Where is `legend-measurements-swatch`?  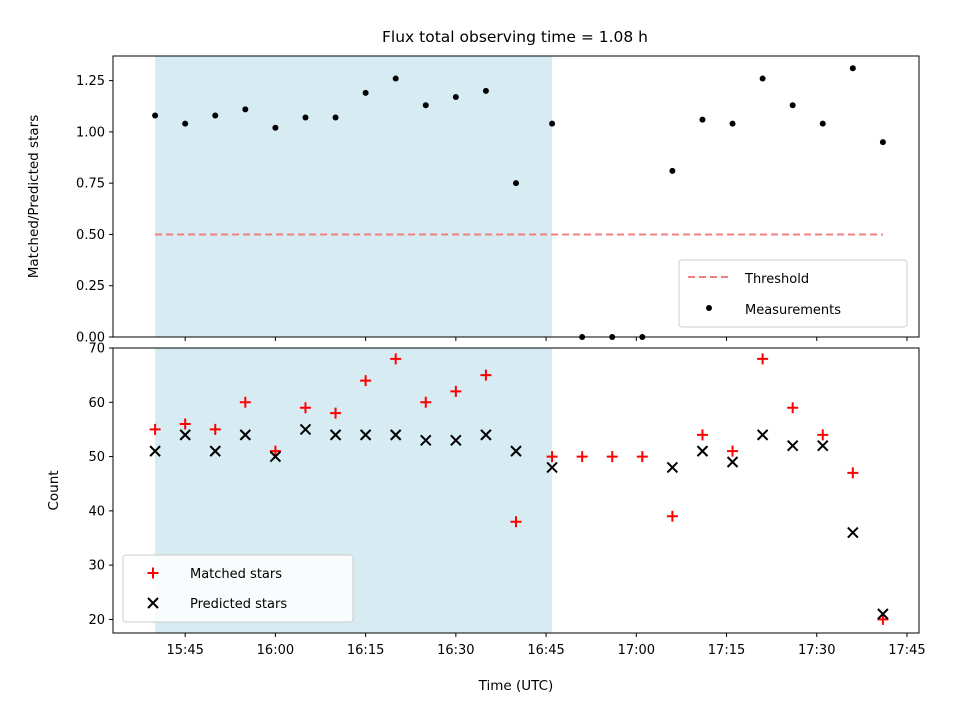
legend-measurements-swatch is located at coordinates (709, 308).